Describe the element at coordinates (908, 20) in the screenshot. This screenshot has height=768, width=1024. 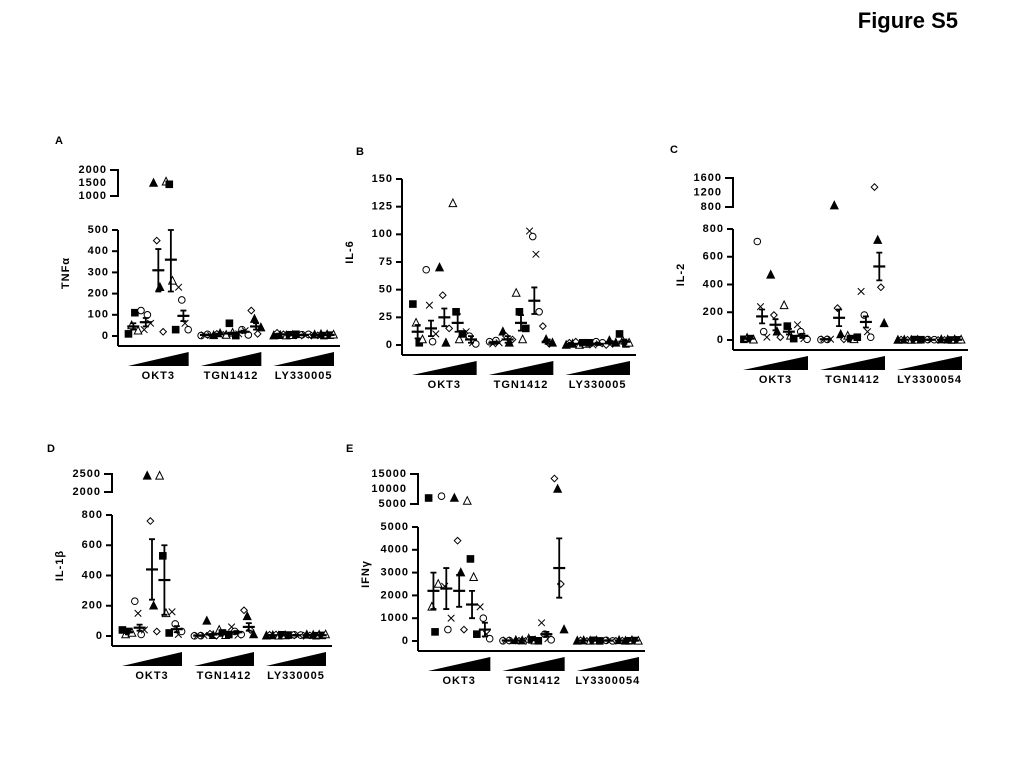
I see `figure-title: Figure S5` at that location.